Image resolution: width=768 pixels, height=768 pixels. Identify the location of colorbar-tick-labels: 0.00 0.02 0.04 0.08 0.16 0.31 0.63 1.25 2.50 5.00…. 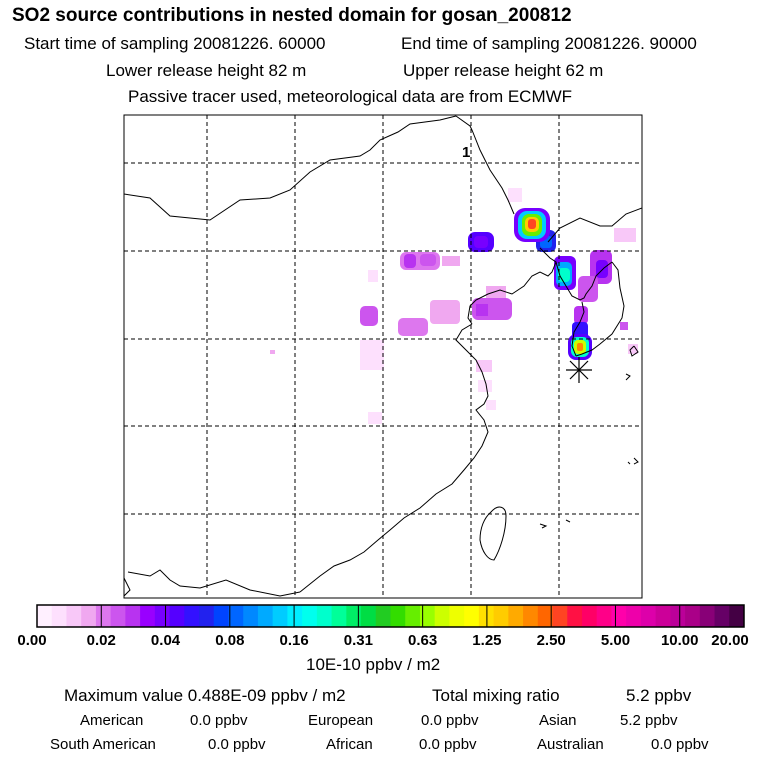
(384, 642).